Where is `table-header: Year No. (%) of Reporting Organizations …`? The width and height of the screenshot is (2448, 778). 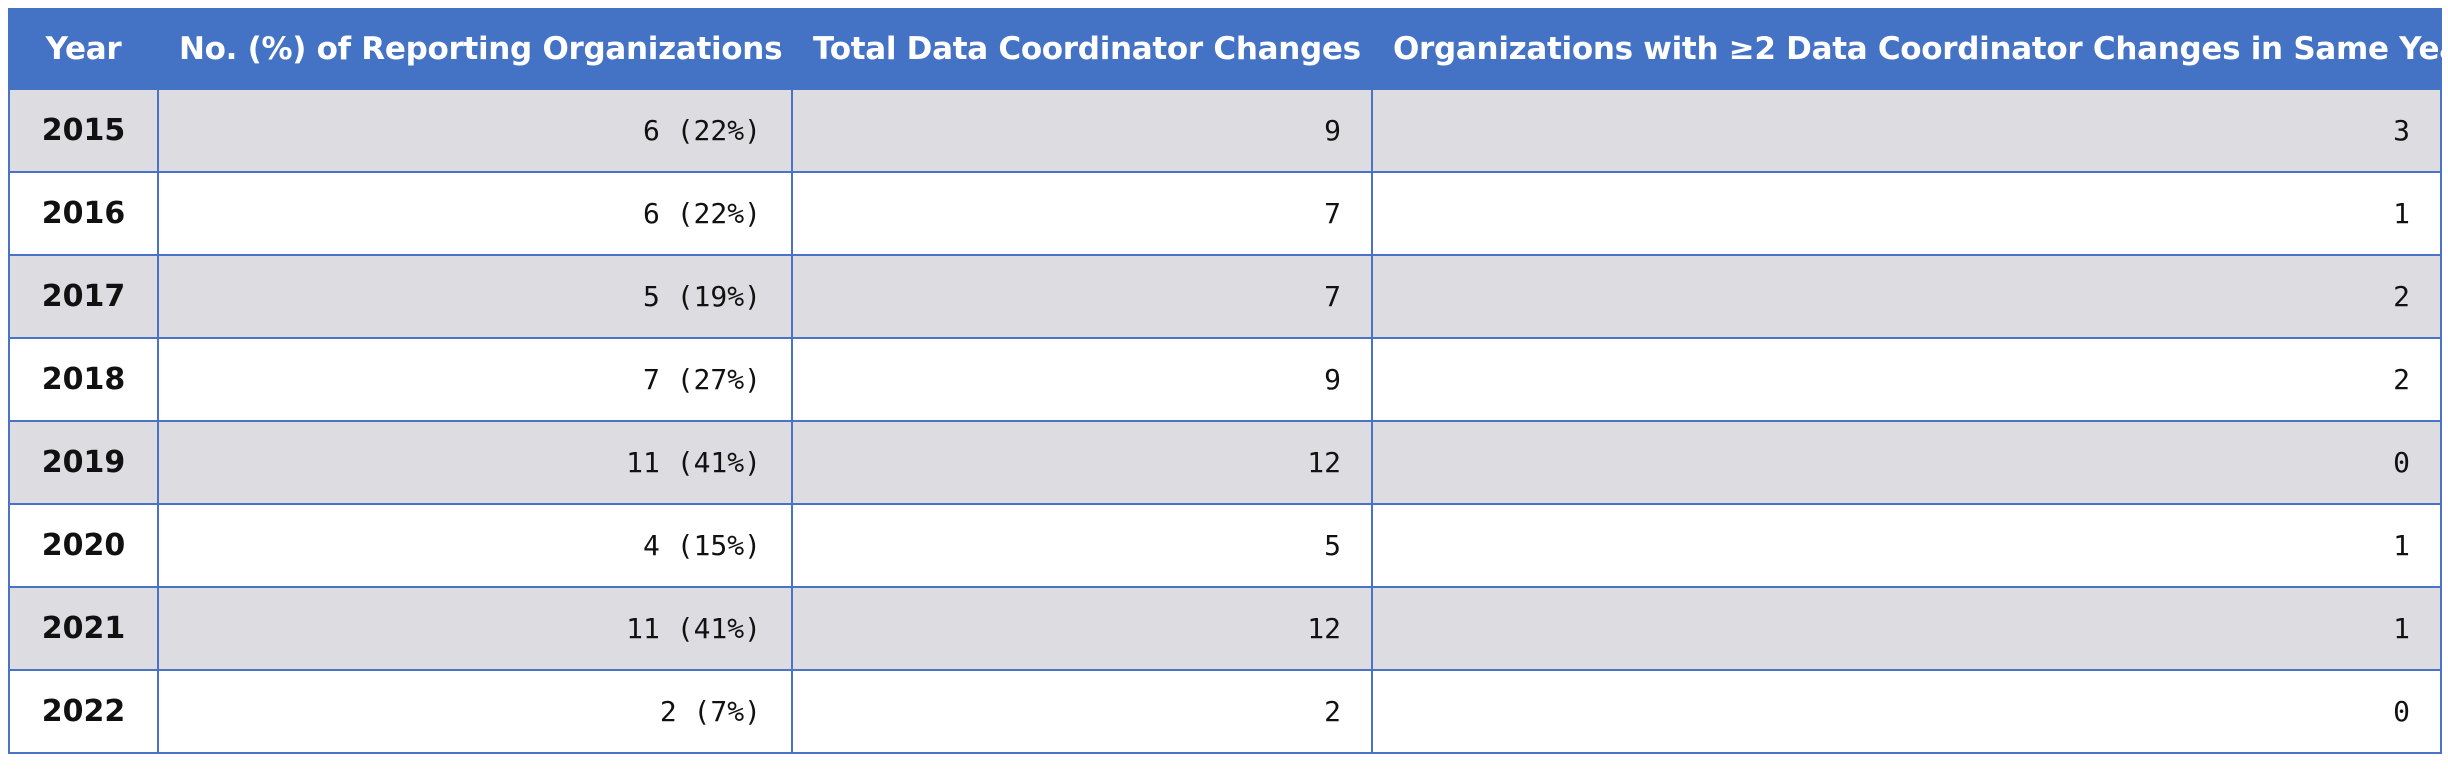
table-header: Year No. (%) of Reporting Organizations … is located at coordinates (1228, 49).